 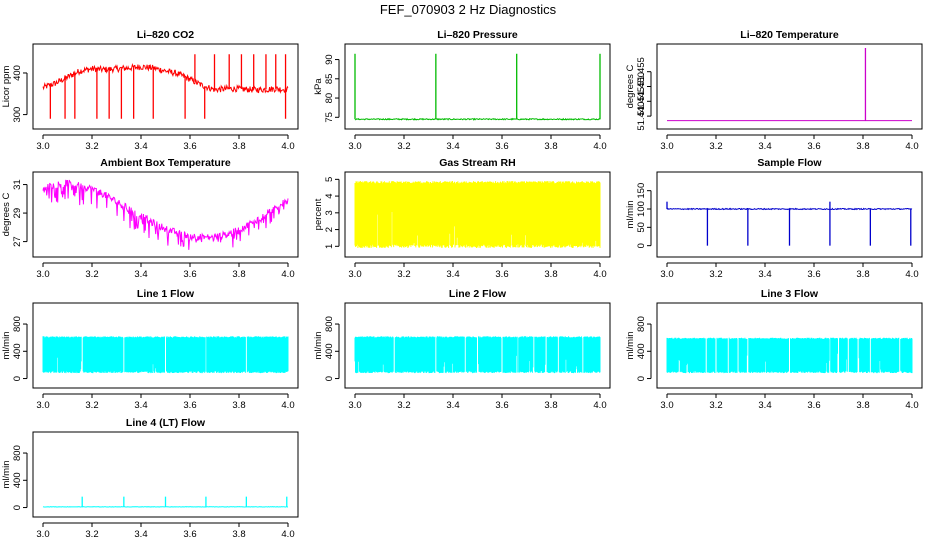 What do you see at coordinates (165, 502) in the screenshot?
I see `series-line4` at bounding box center [165, 502].